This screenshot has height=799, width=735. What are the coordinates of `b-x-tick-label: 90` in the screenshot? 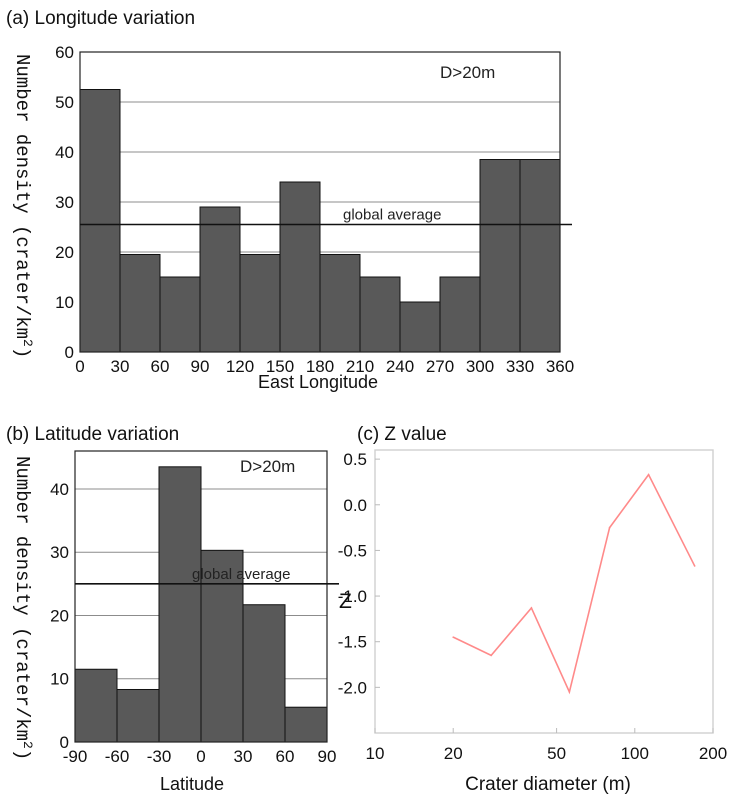 It's located at (327, 756).